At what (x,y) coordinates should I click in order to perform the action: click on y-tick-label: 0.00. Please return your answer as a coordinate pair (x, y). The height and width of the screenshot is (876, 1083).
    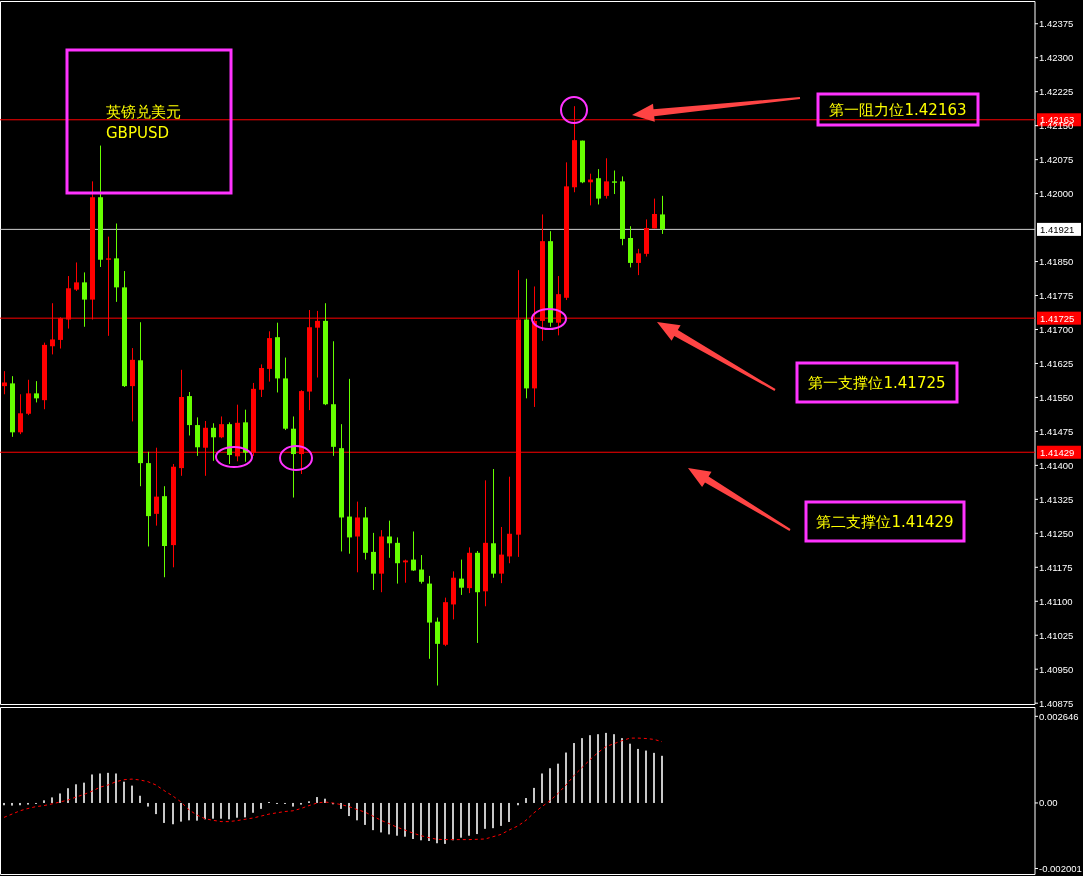
    Looking at the image, I should click on (1048, 803).